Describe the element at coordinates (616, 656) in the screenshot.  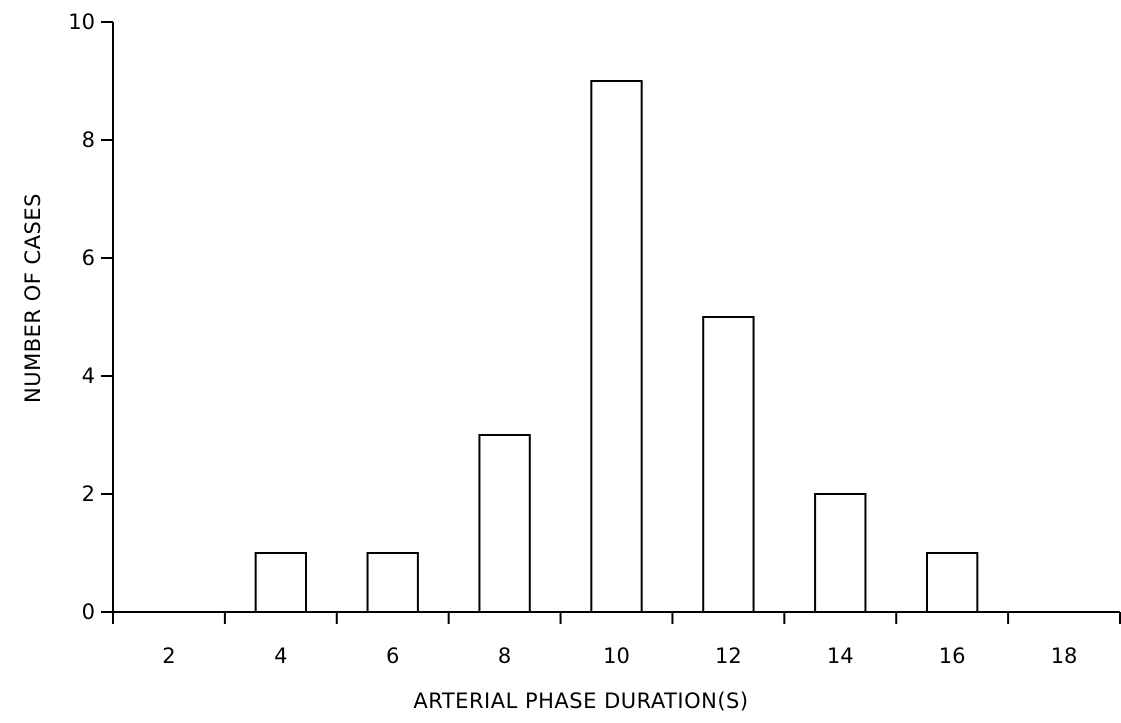
I see `x-tick-label: 10` at that location.